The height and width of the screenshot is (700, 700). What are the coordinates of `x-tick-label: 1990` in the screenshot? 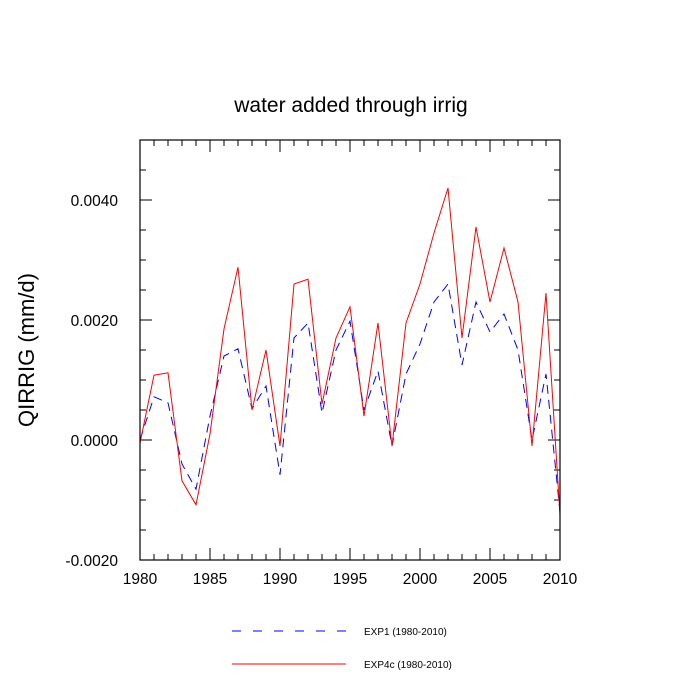 It's located at (280, 579).